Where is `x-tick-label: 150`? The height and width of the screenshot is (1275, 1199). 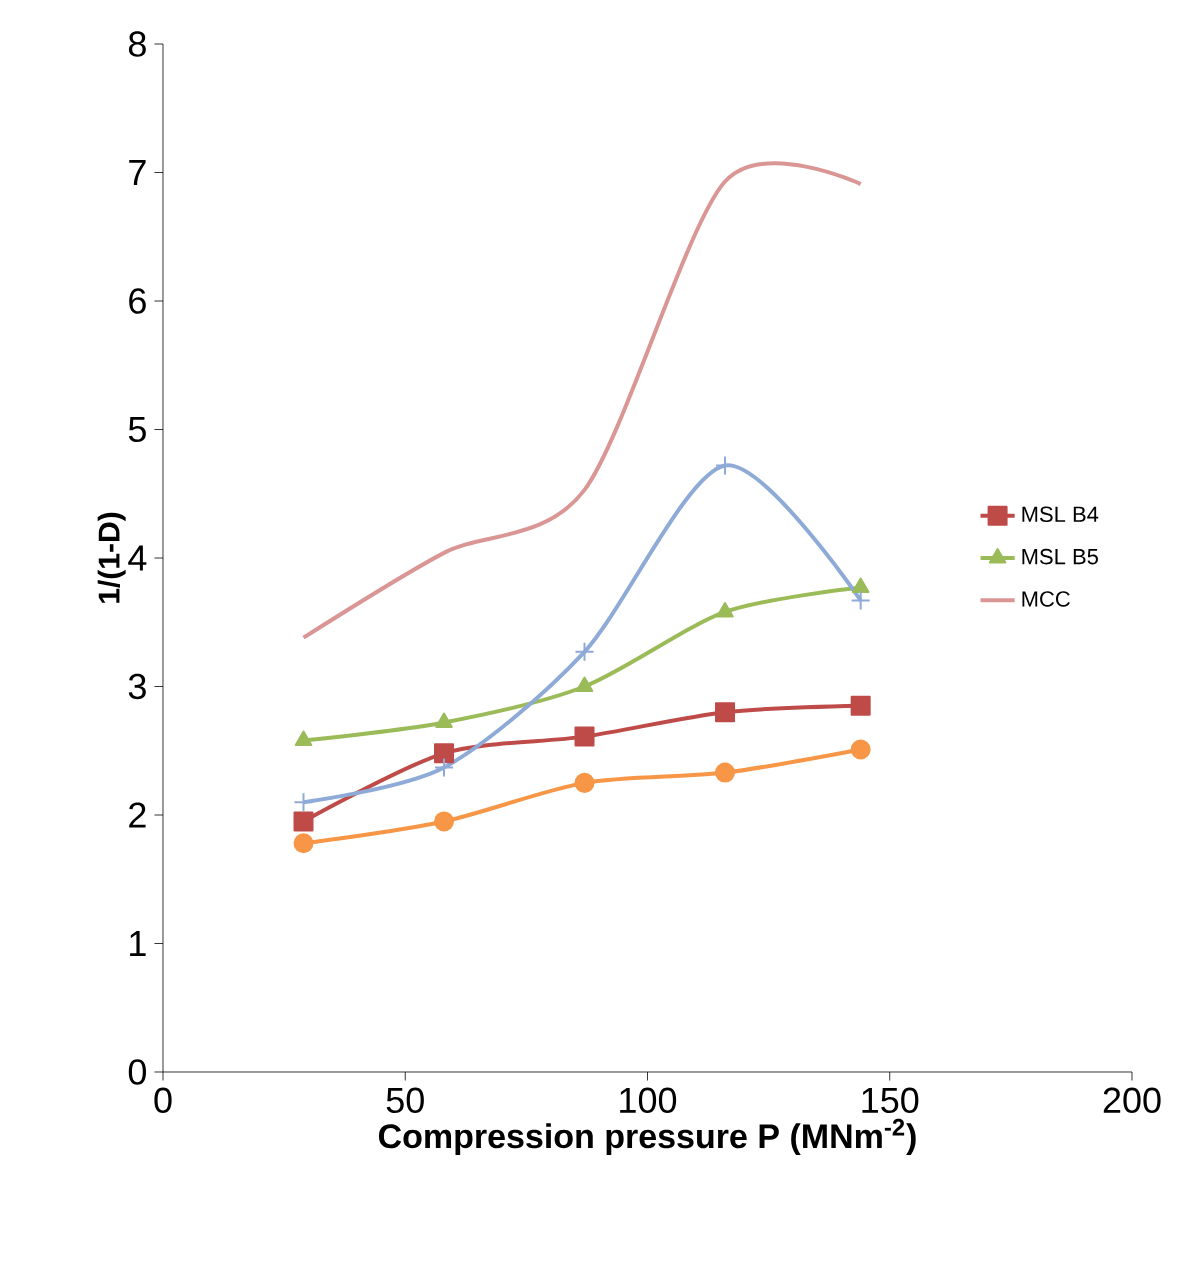 x-tick-label: 150 is located at coordinates (890, 1100).